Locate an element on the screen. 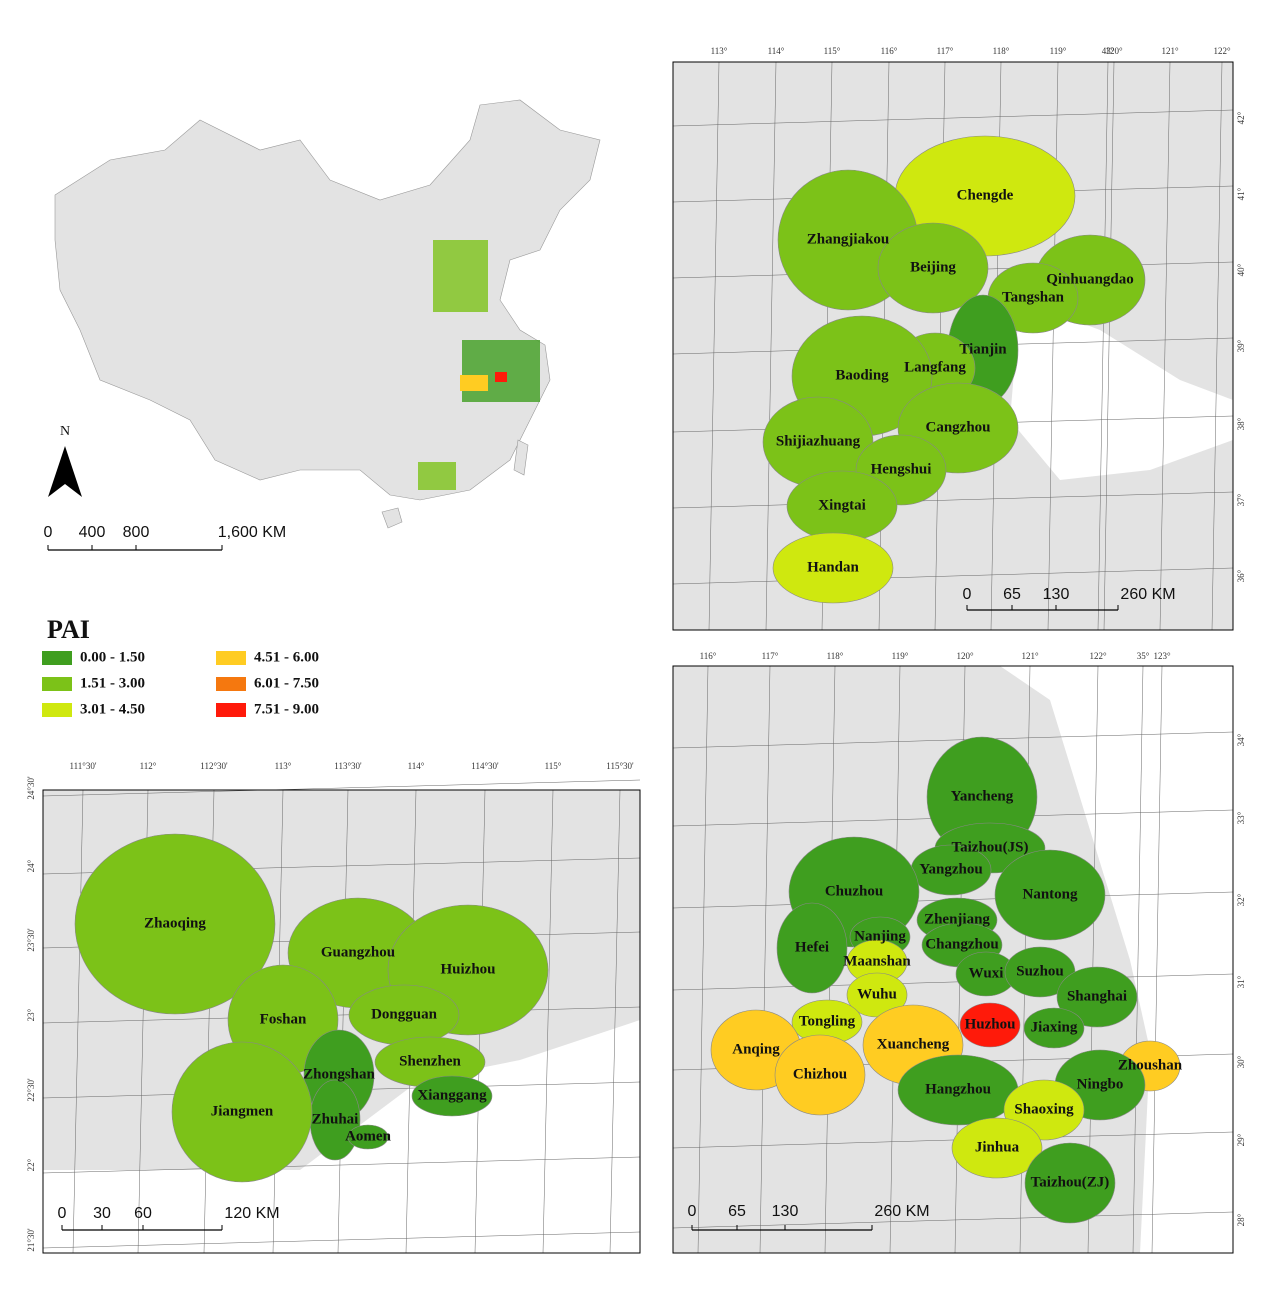 This screenshot has width=1267, height=1299. lat-label: 21°30' is located at coordinates (31, 1240).